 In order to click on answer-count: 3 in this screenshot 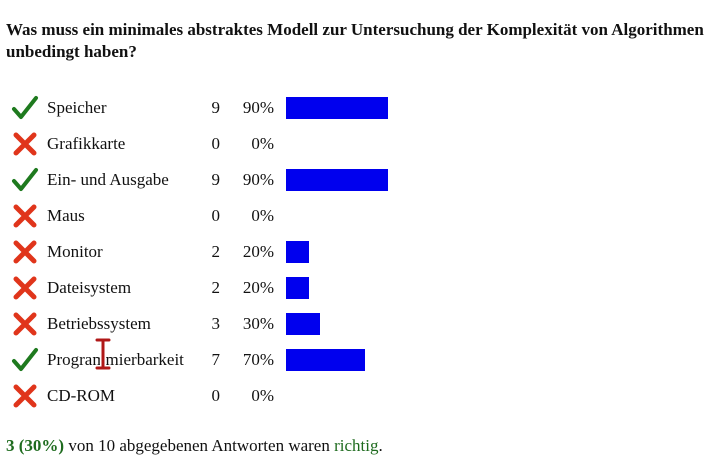, I will do `click(216, 323)`.